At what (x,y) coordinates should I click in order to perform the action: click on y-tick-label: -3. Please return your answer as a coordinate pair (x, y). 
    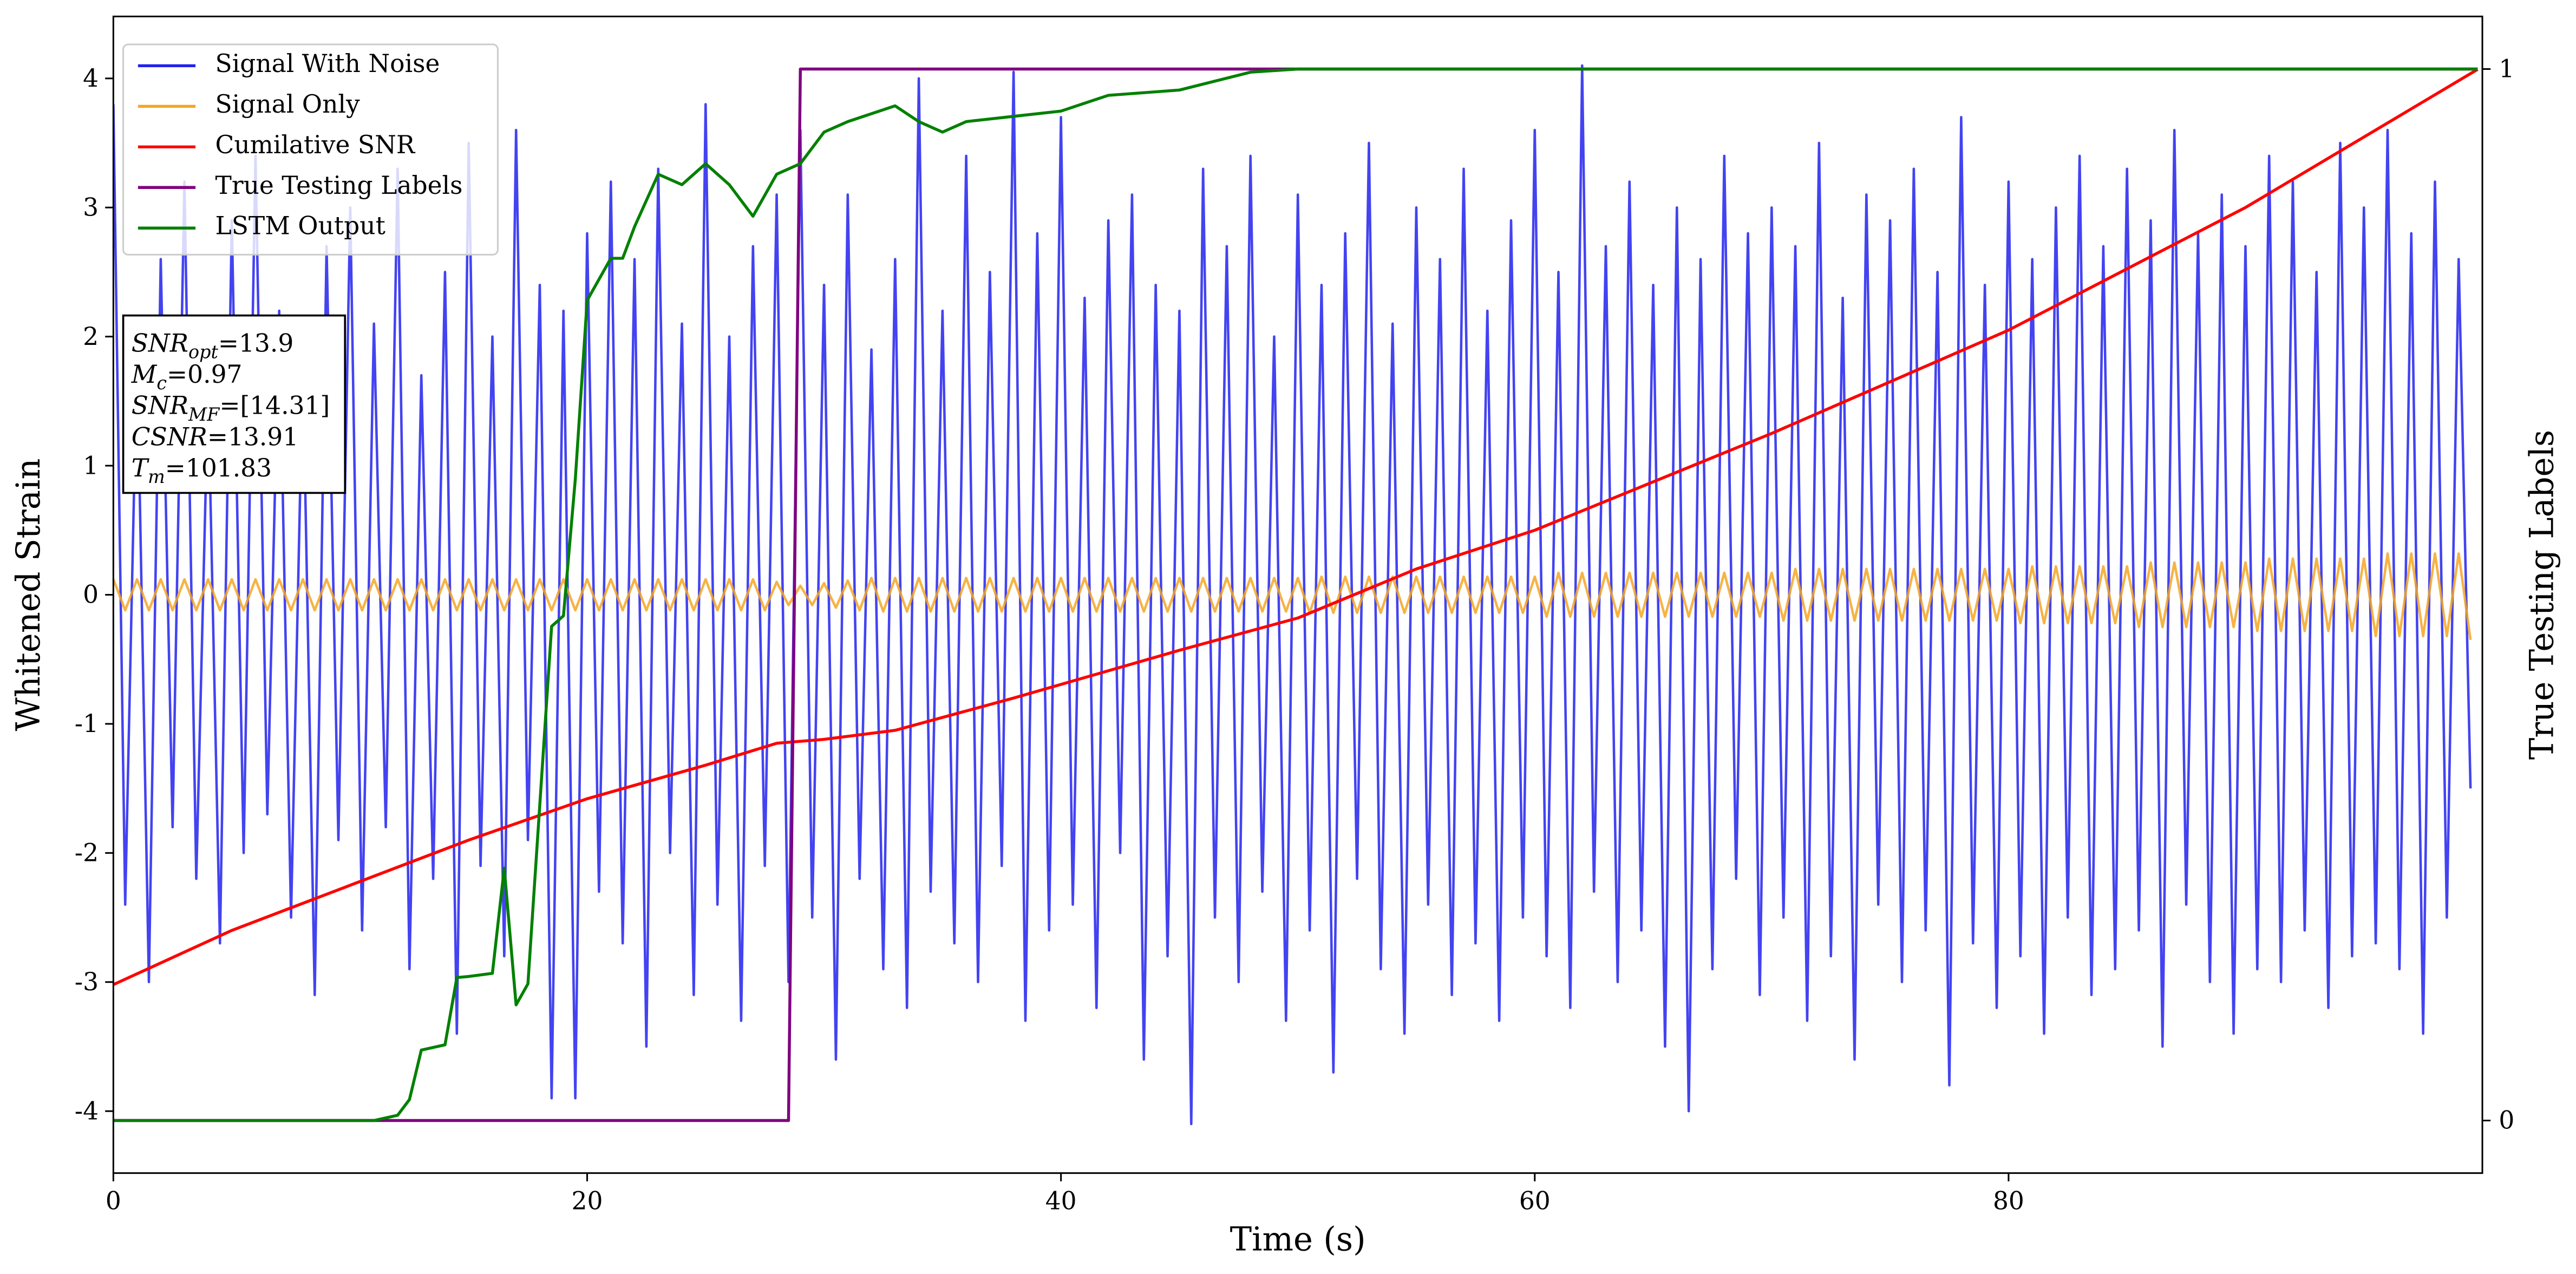
    Looking at the image, I should click on (87, 982).